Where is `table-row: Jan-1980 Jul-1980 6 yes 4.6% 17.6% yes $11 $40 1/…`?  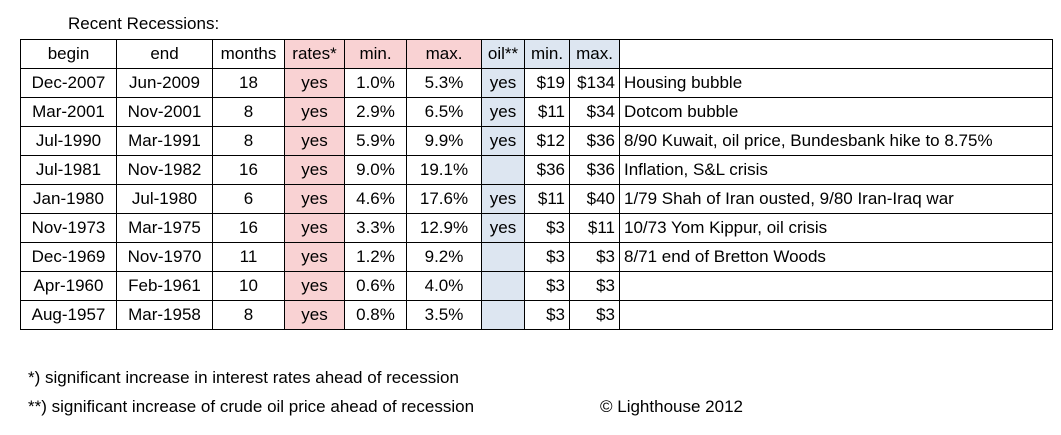
table-row: Jan-1980 Jul-1980 6 yes 4.6% 17.6% yes $11 $40 1/… is located at coordinates (536, 199).